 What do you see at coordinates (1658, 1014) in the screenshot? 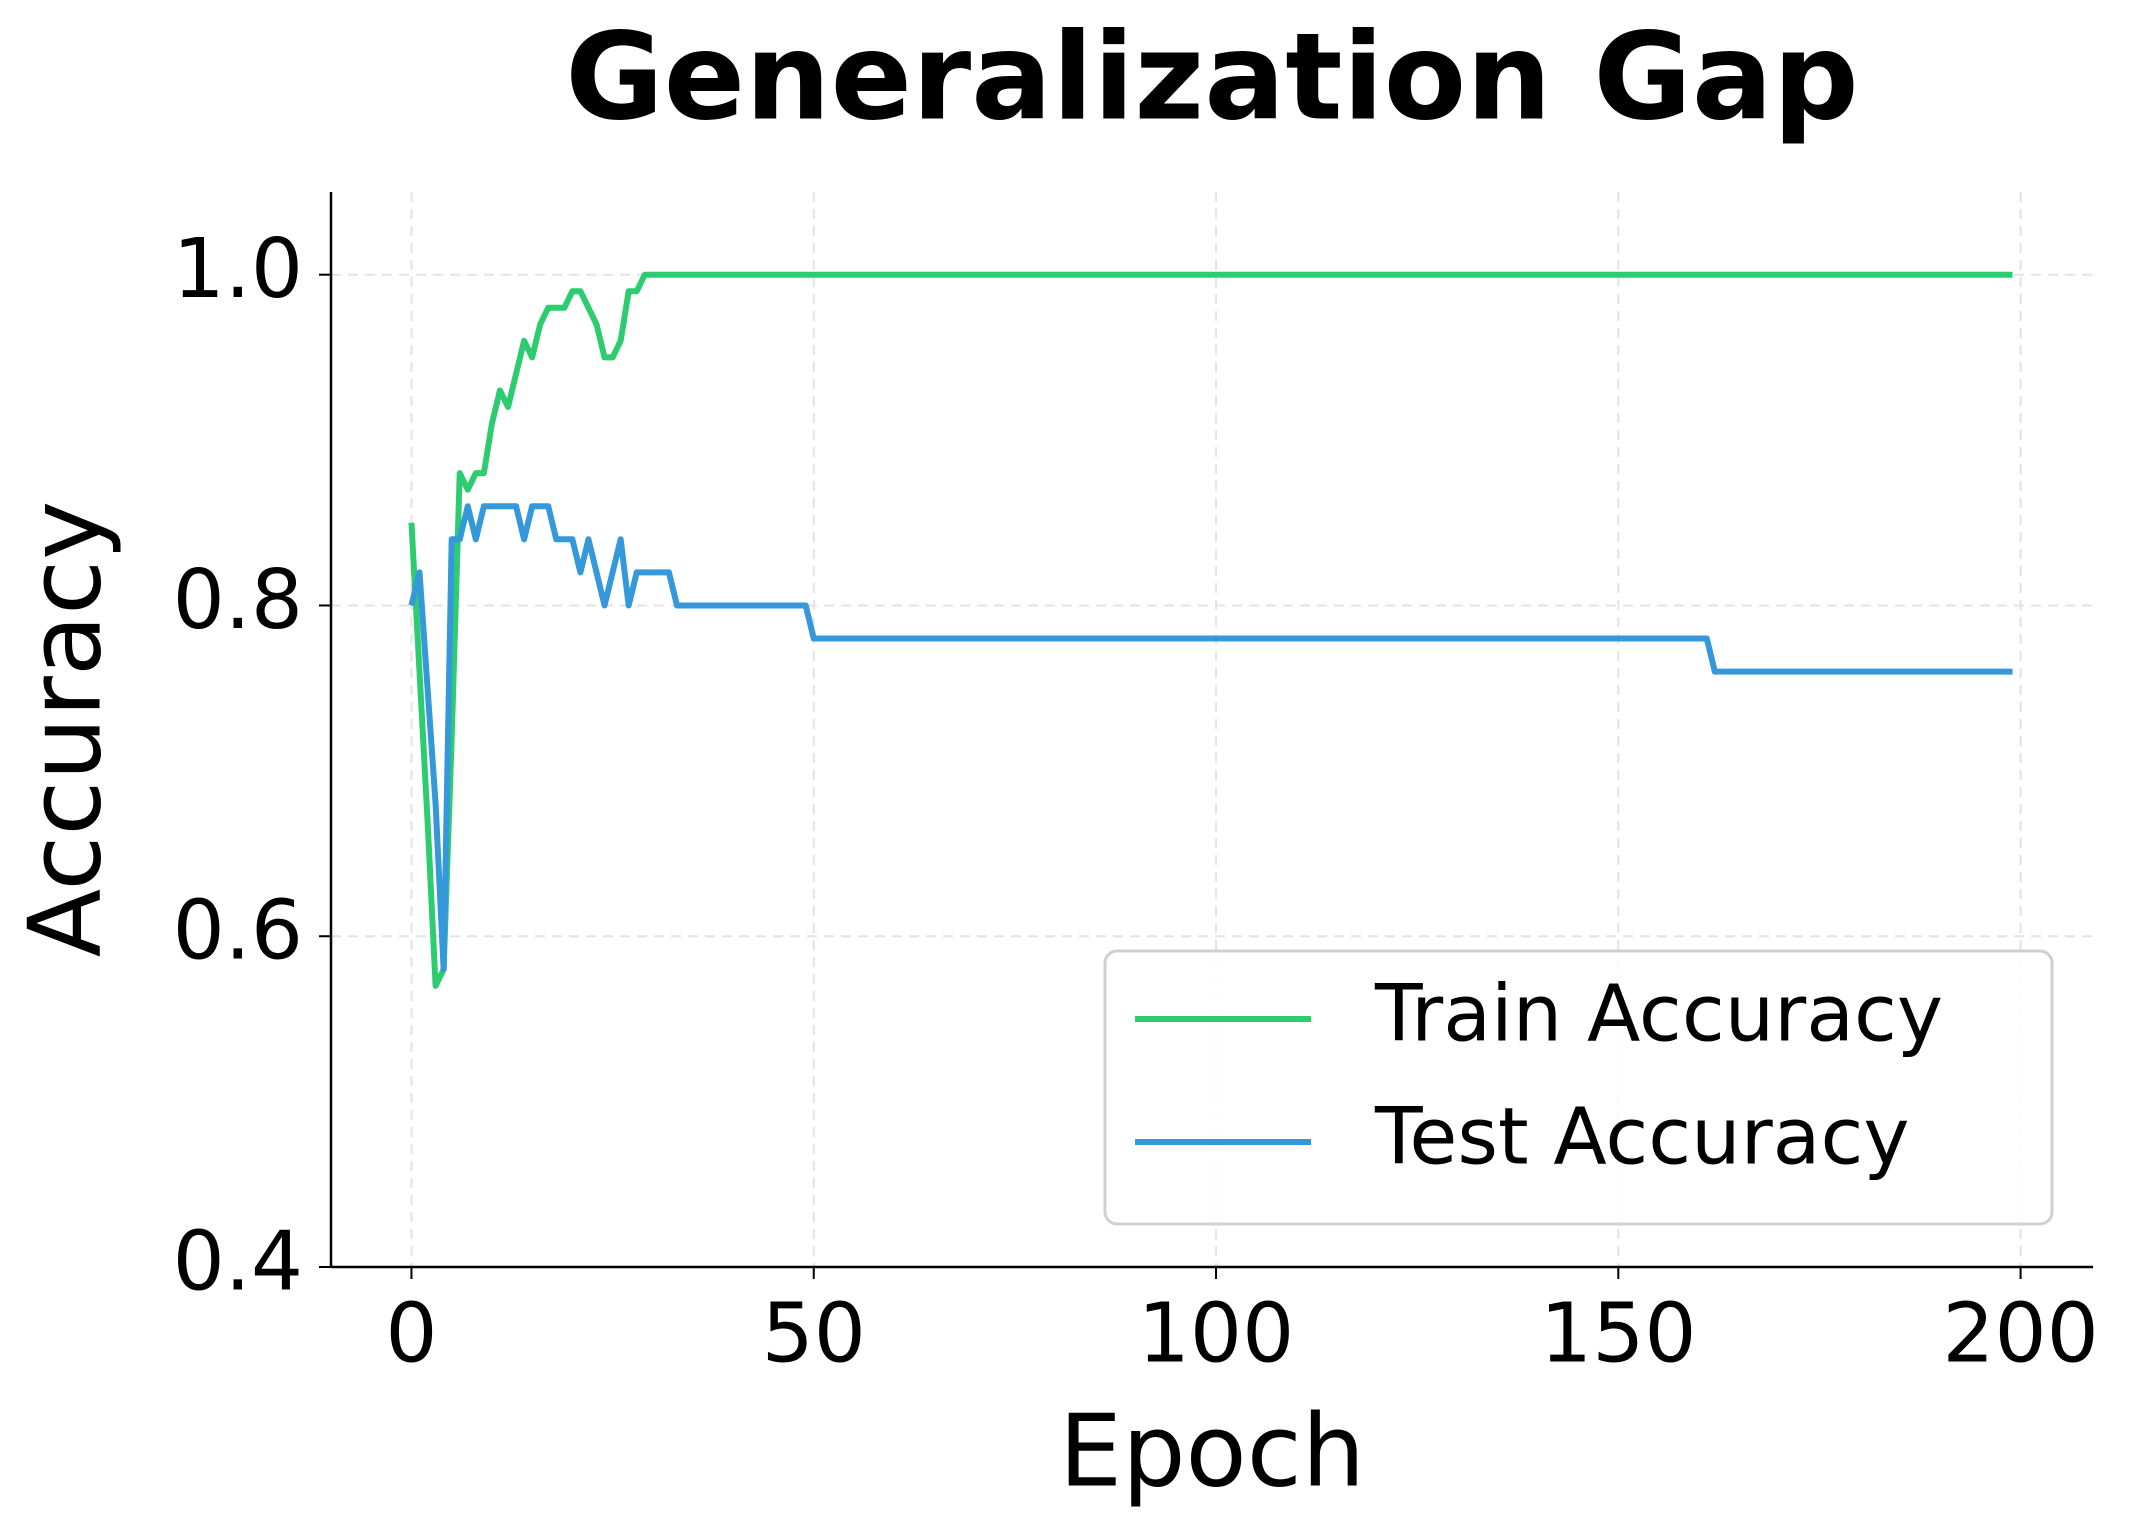
I see `legend-label: Train Accuracy` at bounding box center [1658, 1014].